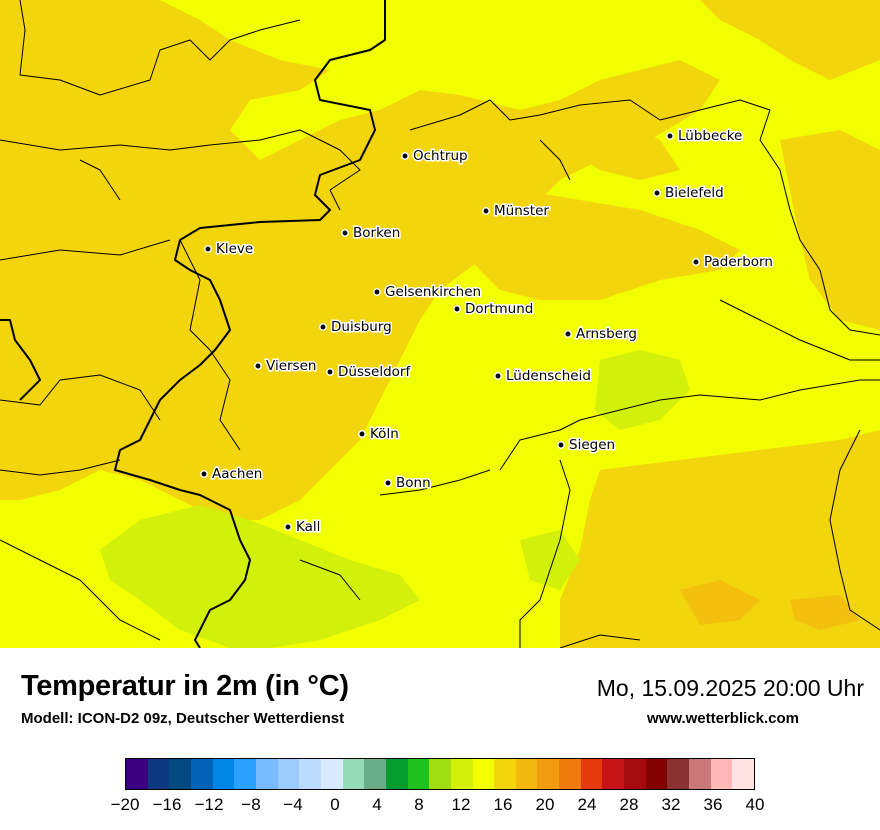 The width and height of the screenshot is (880, 830). Describe the element at coordinates (671, 804) in the screenshot. I see `colorbar-tick-label: 32` at that location.